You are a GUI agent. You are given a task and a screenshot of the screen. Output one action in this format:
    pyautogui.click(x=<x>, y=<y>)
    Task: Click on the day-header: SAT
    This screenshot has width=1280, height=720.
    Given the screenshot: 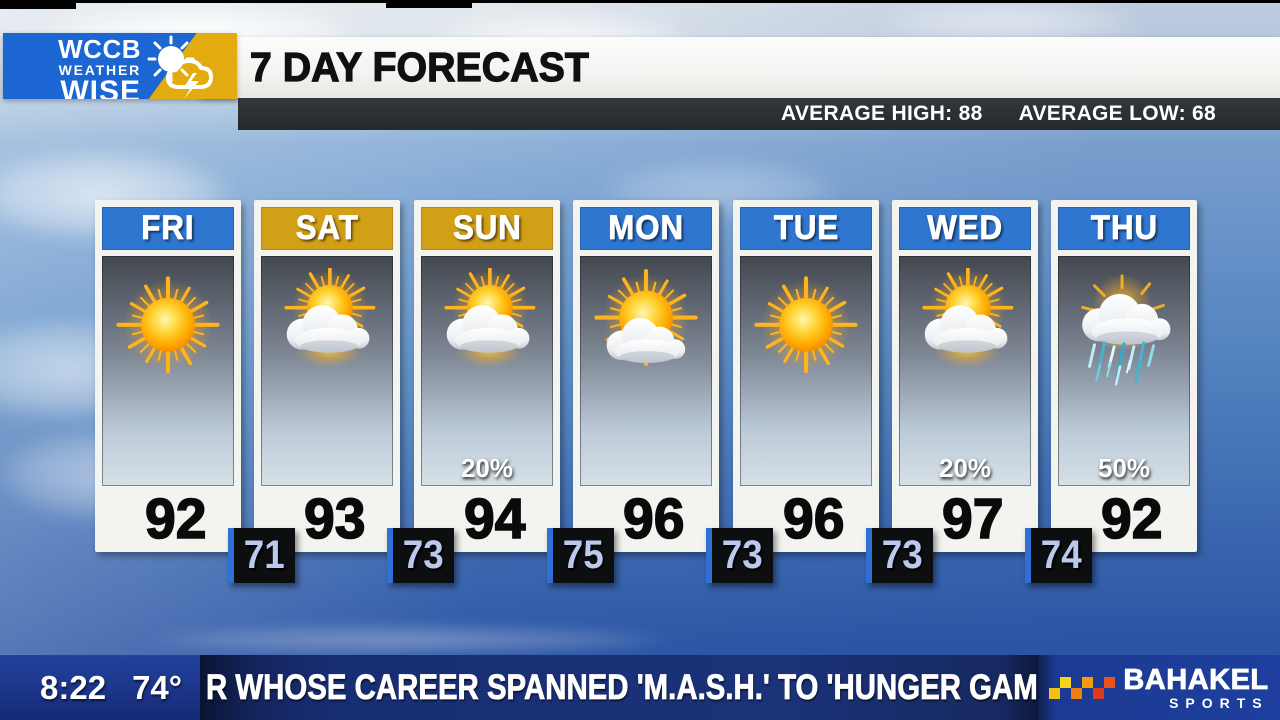 What is the action you would take?
    pyautogui.click(x=327, y=228)
    